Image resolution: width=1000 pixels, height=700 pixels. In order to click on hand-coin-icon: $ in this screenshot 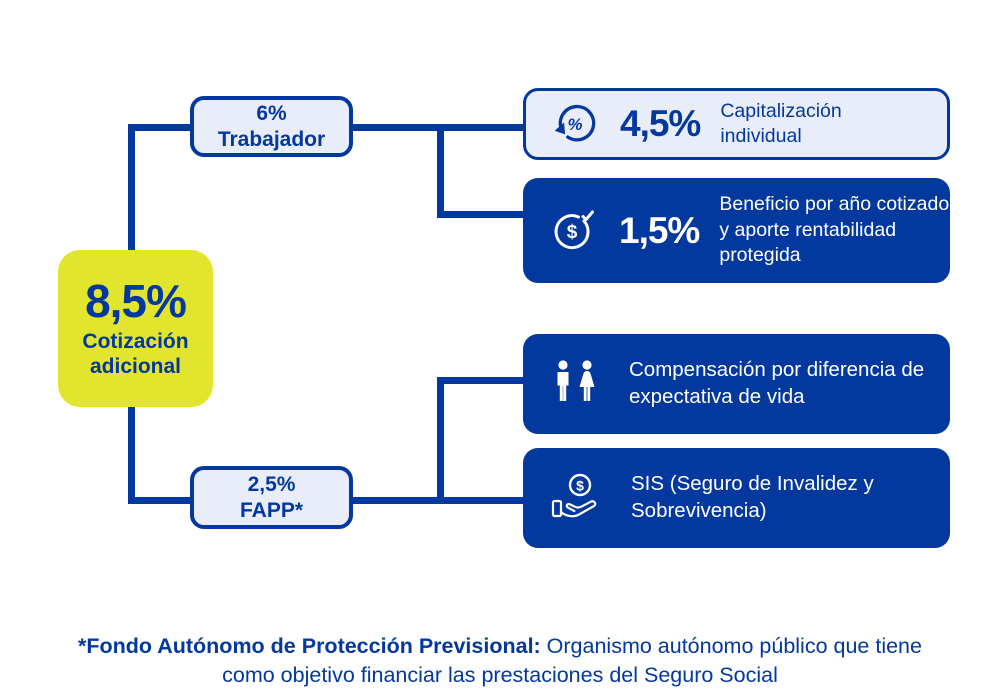, I will do `click(576, 498)`.